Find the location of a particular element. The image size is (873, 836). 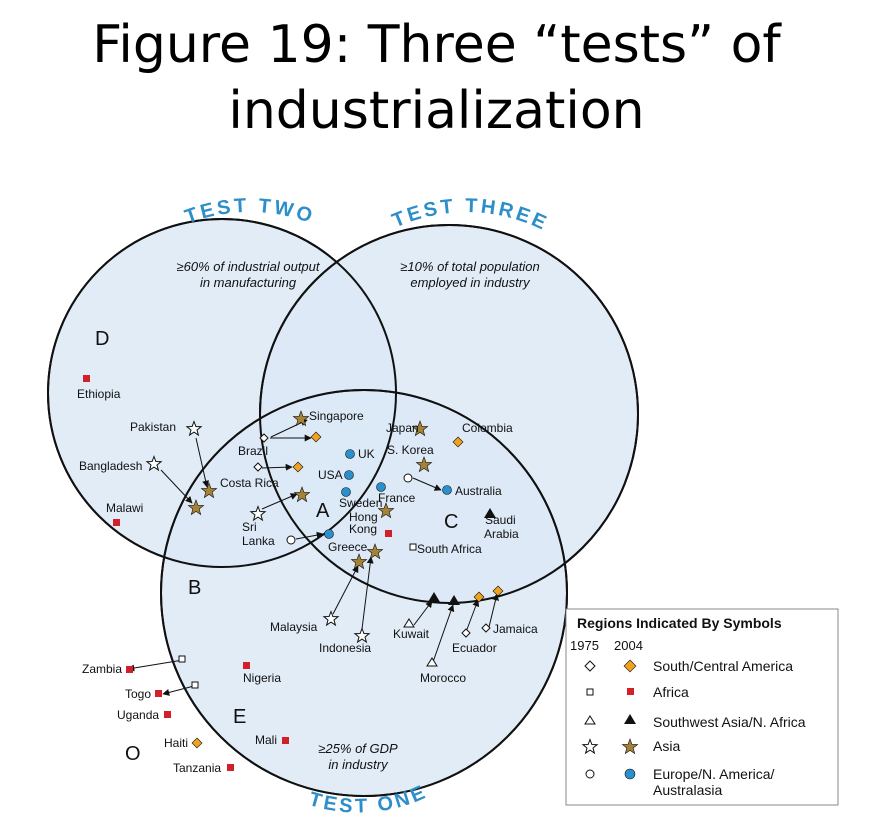

region-d: D is located at coordinates (102, 339).